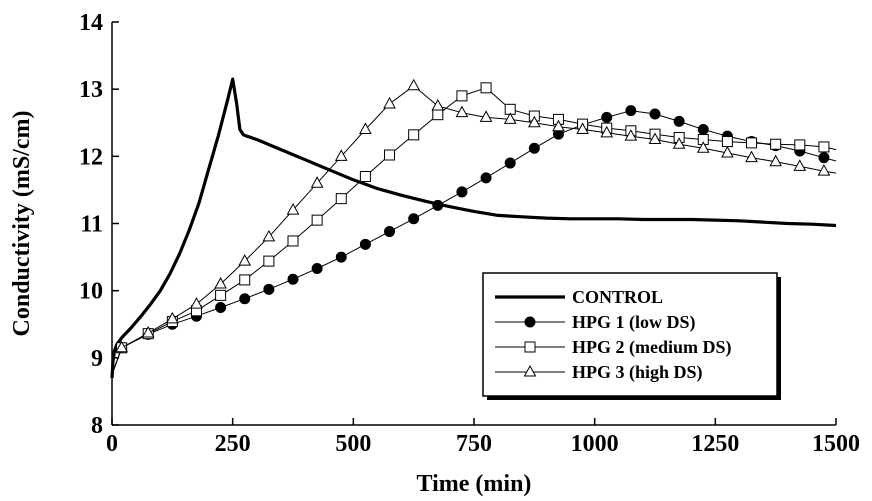 The image size is (872, 501). Describe the element at coordinates (91, 157) in the screenshot. I see `y-tick-label: 12` at that location.